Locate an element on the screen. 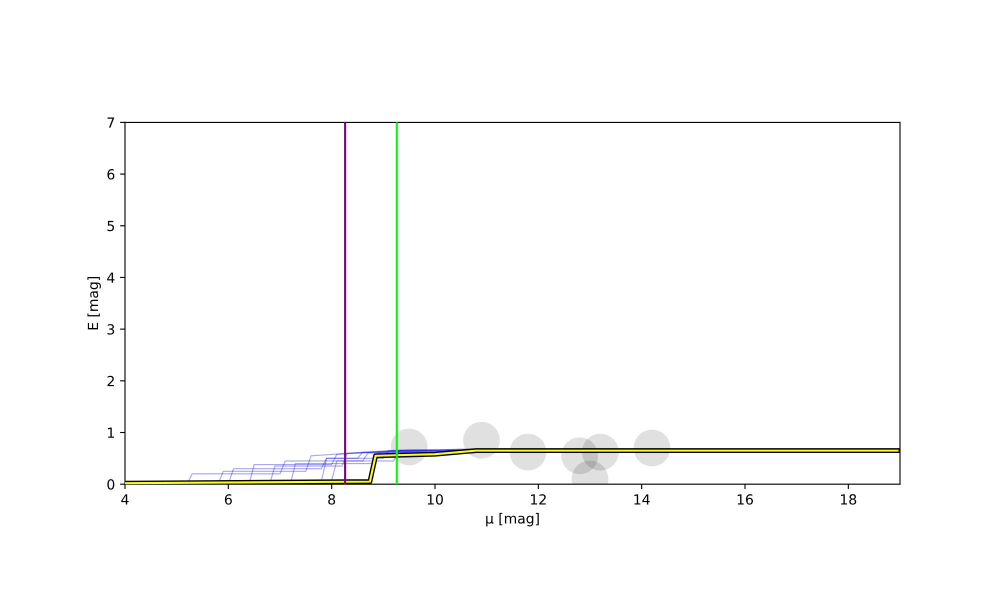 This screenshot has height=600, width=1000. x-tick-label: 12 is located at coordinates (538, 499).